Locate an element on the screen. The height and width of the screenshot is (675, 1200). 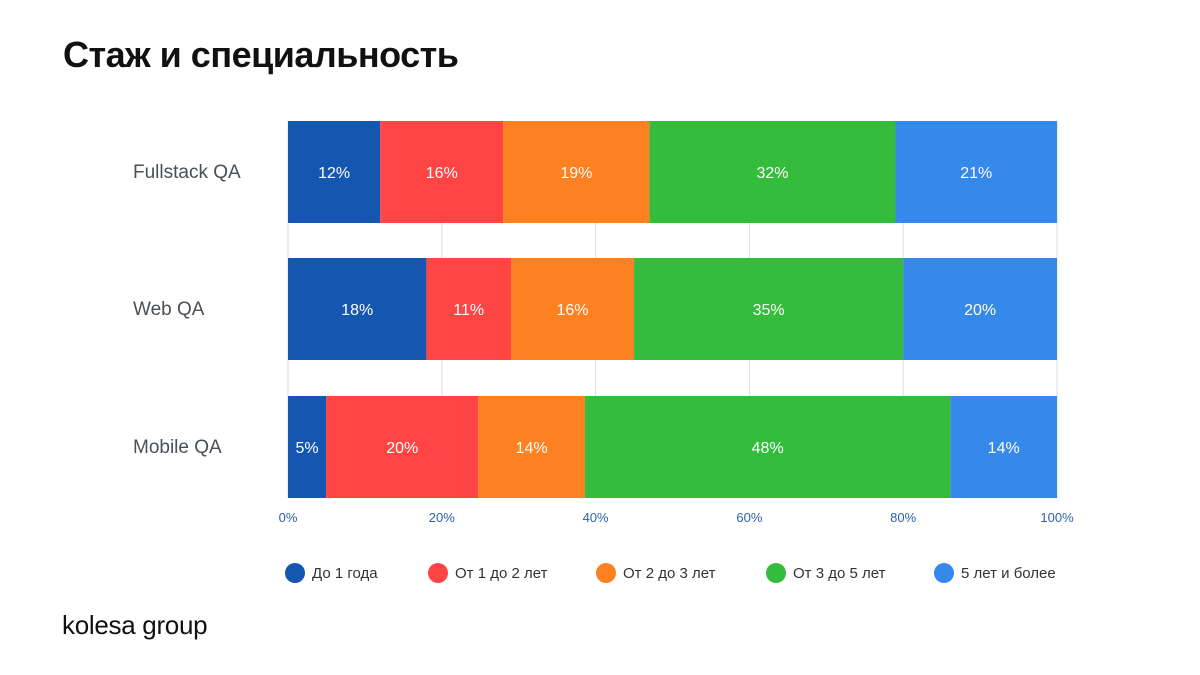
category-labels: Fullstack QA Web QA Mobile QA is located at coordinates (187, 310).